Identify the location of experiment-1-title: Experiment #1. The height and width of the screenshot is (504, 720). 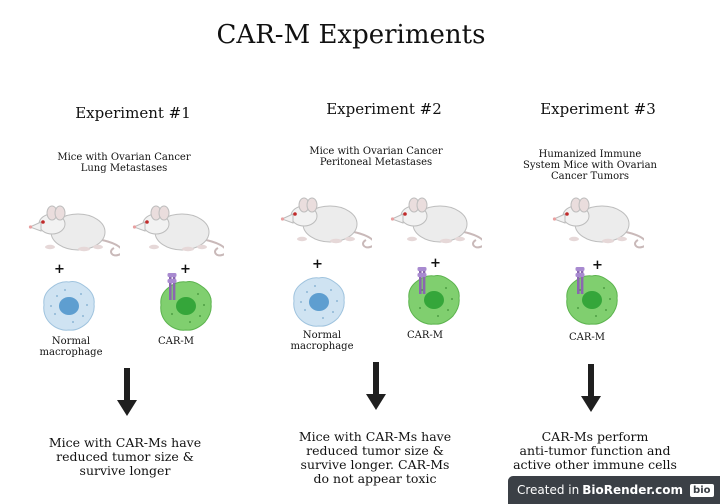
(133, 113).